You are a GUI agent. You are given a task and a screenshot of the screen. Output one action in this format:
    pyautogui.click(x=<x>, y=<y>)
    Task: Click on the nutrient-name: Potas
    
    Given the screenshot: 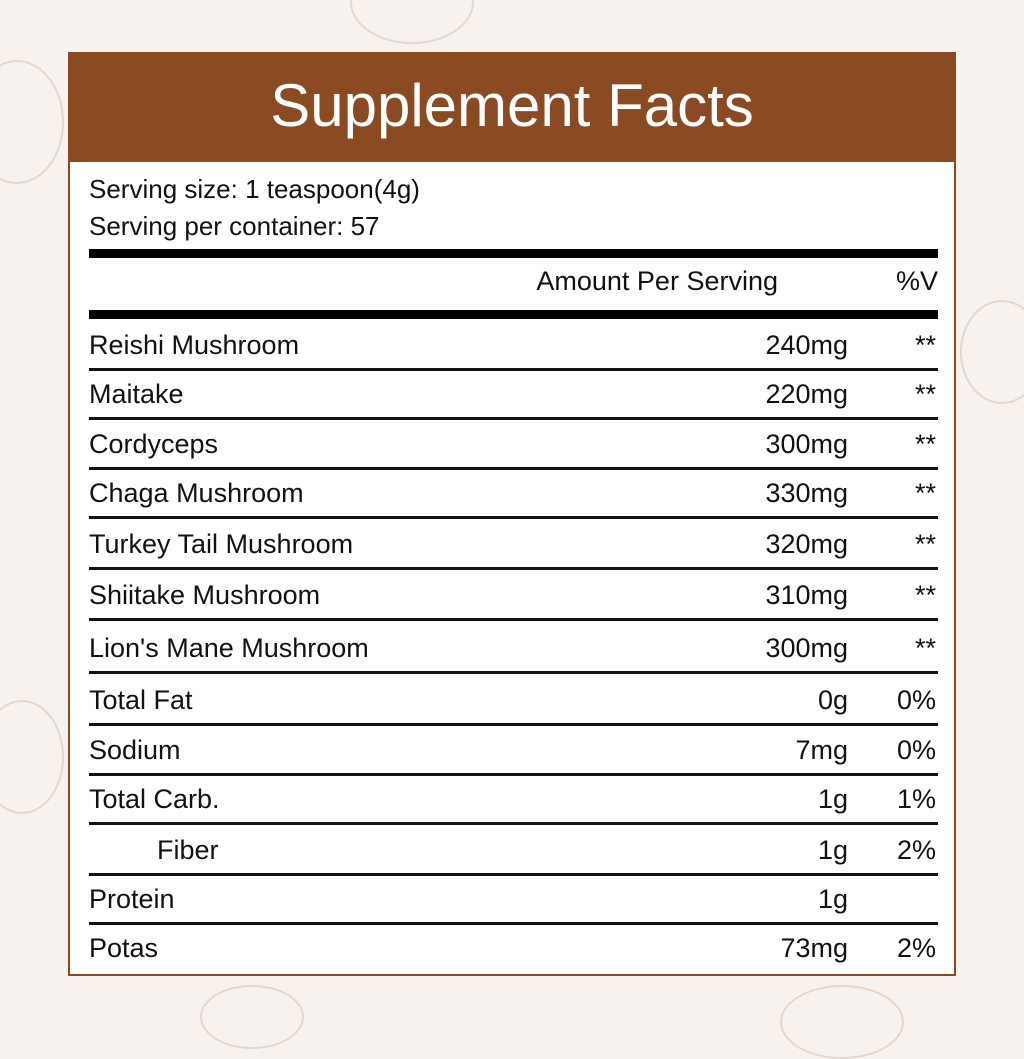 What is the action you would take?
    pyautogui.click(x=124, y=948)
    